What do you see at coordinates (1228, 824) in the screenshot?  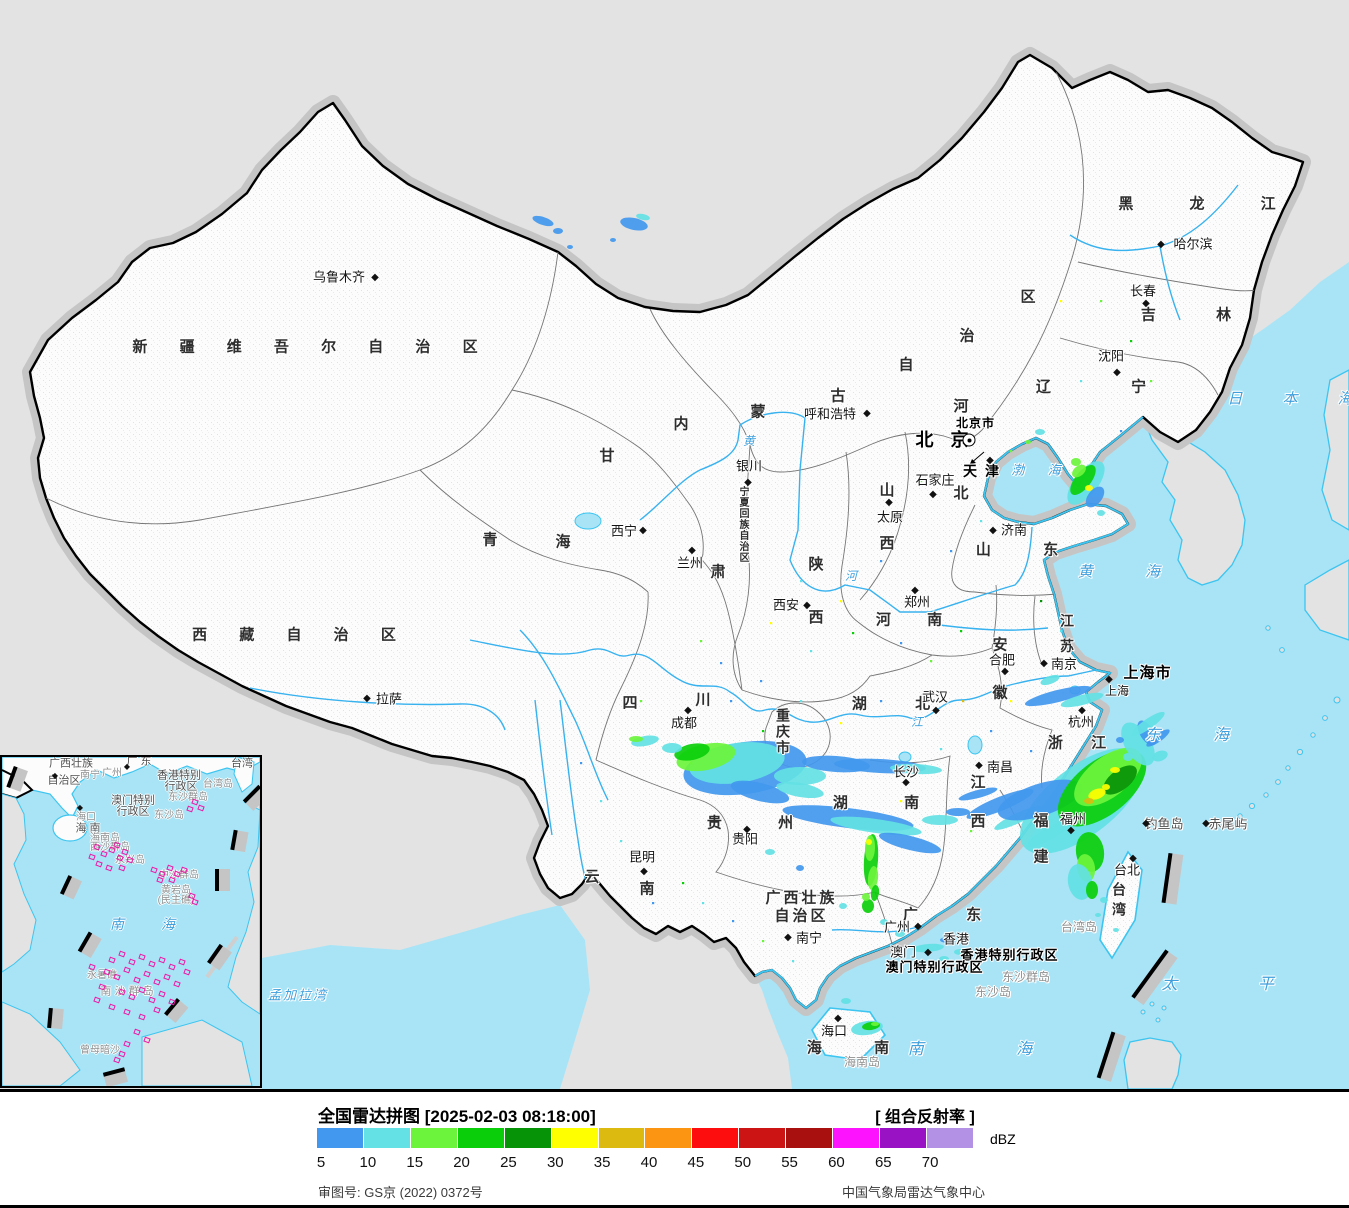 I see `map-label: 赤尾屿` at bounding box center [1228, 824].